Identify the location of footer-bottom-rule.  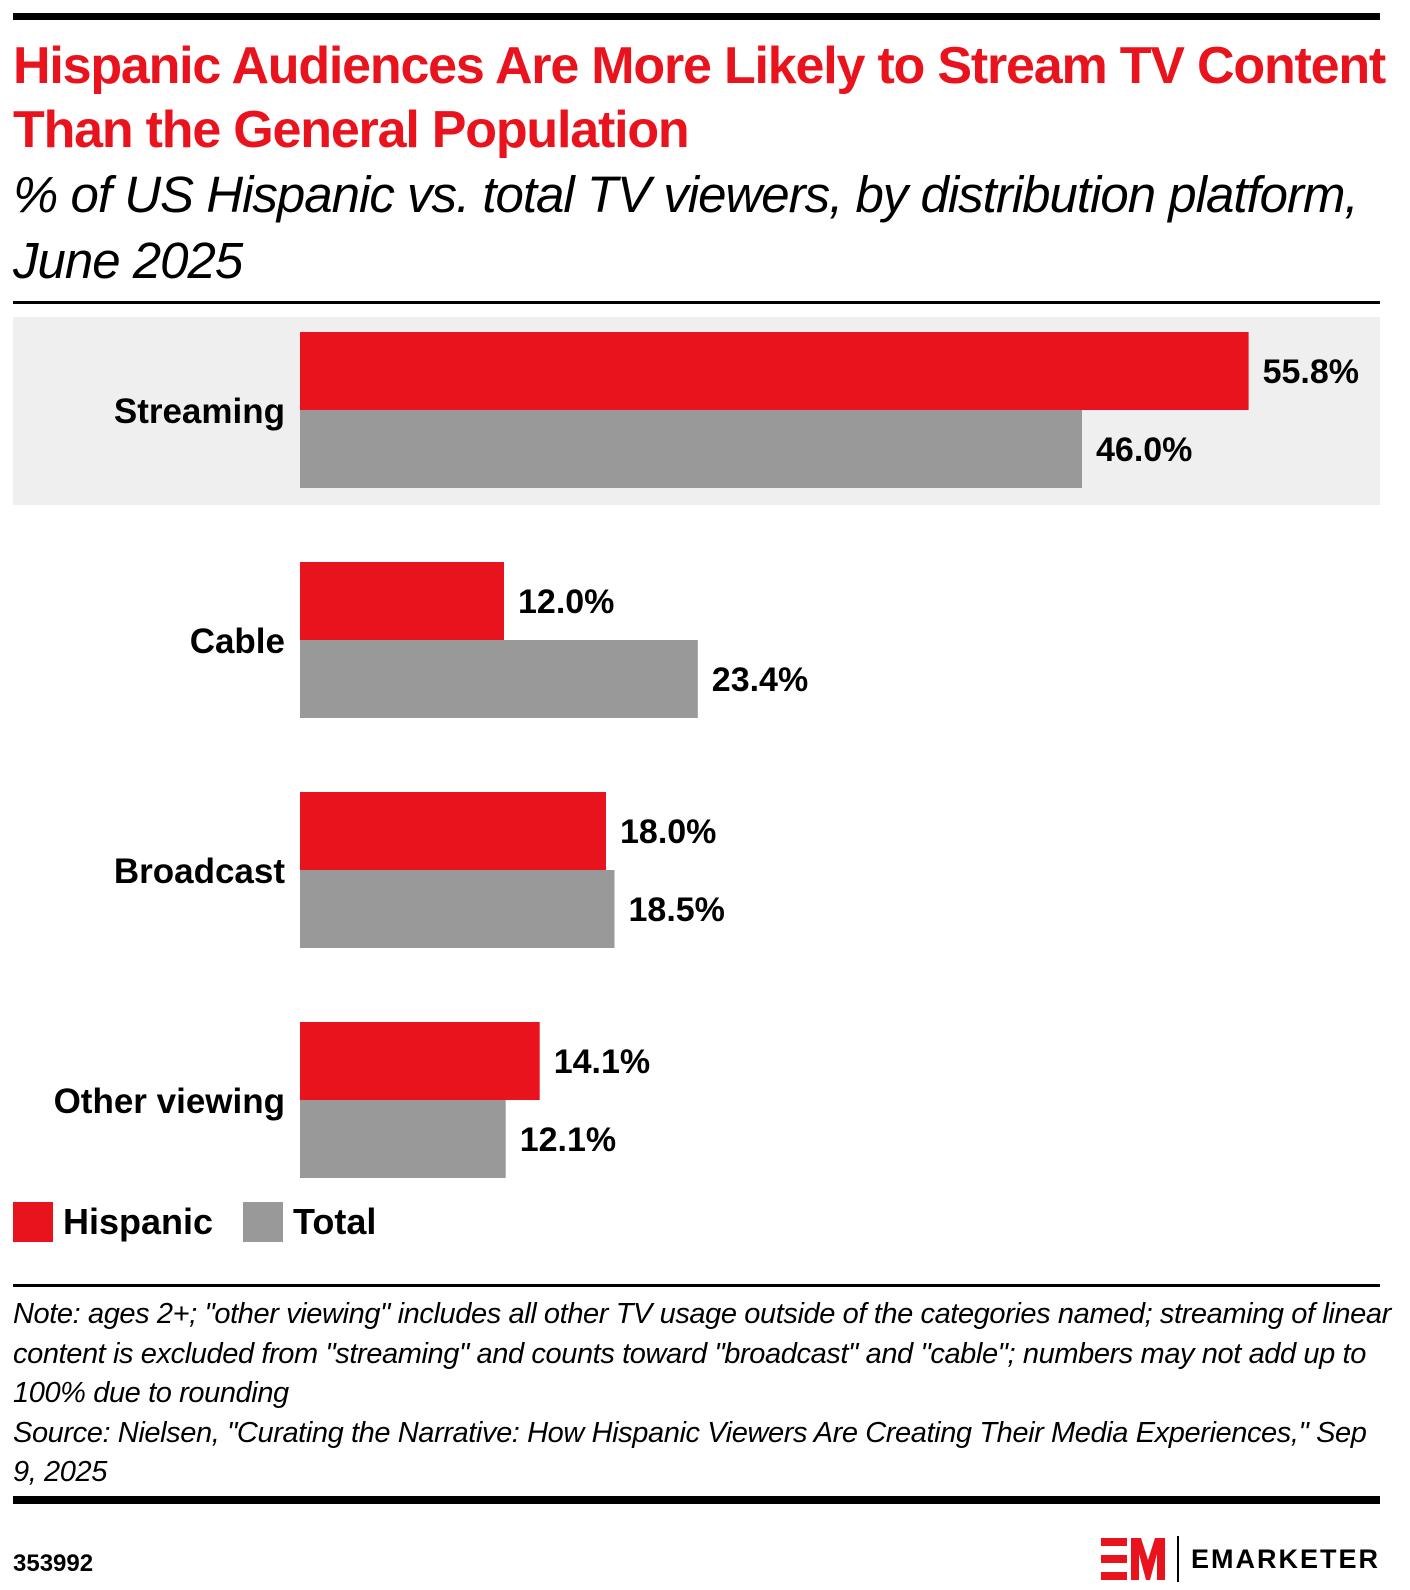
(696, 1500).